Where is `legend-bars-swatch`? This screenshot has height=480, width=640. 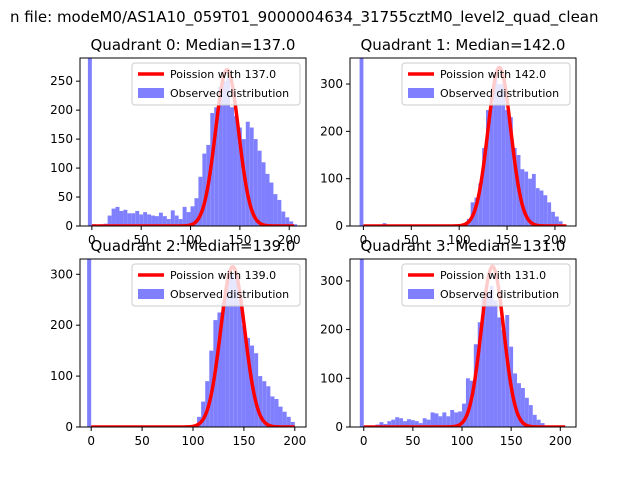 legend-bars-swatch is located at coordinates (151, 93).